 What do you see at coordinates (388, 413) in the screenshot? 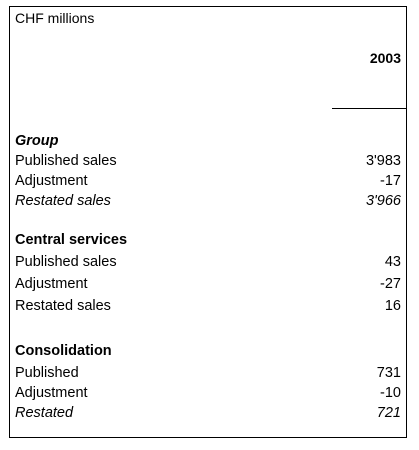
I see `row-value: 721` at bounding box center [388, 413].